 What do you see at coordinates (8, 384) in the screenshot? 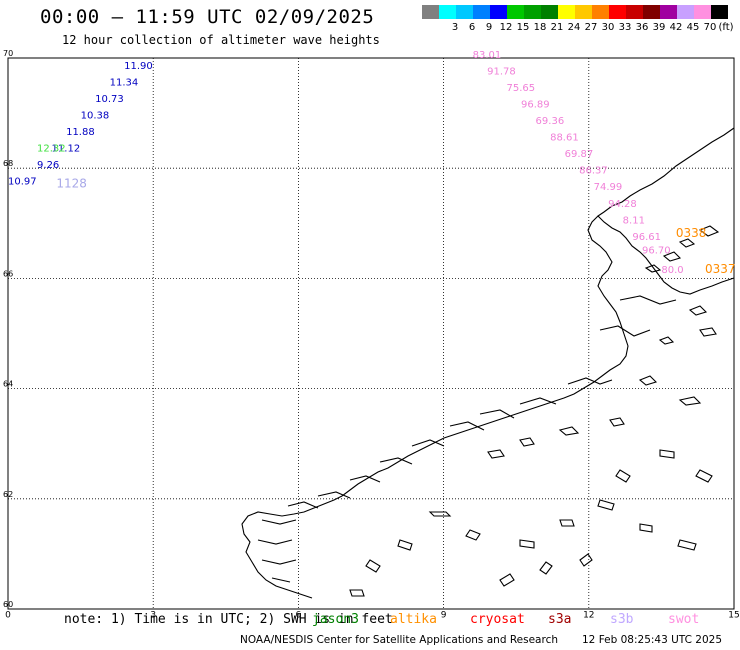
I see `y-tick-label: 64` at bounding box center [8, 384].